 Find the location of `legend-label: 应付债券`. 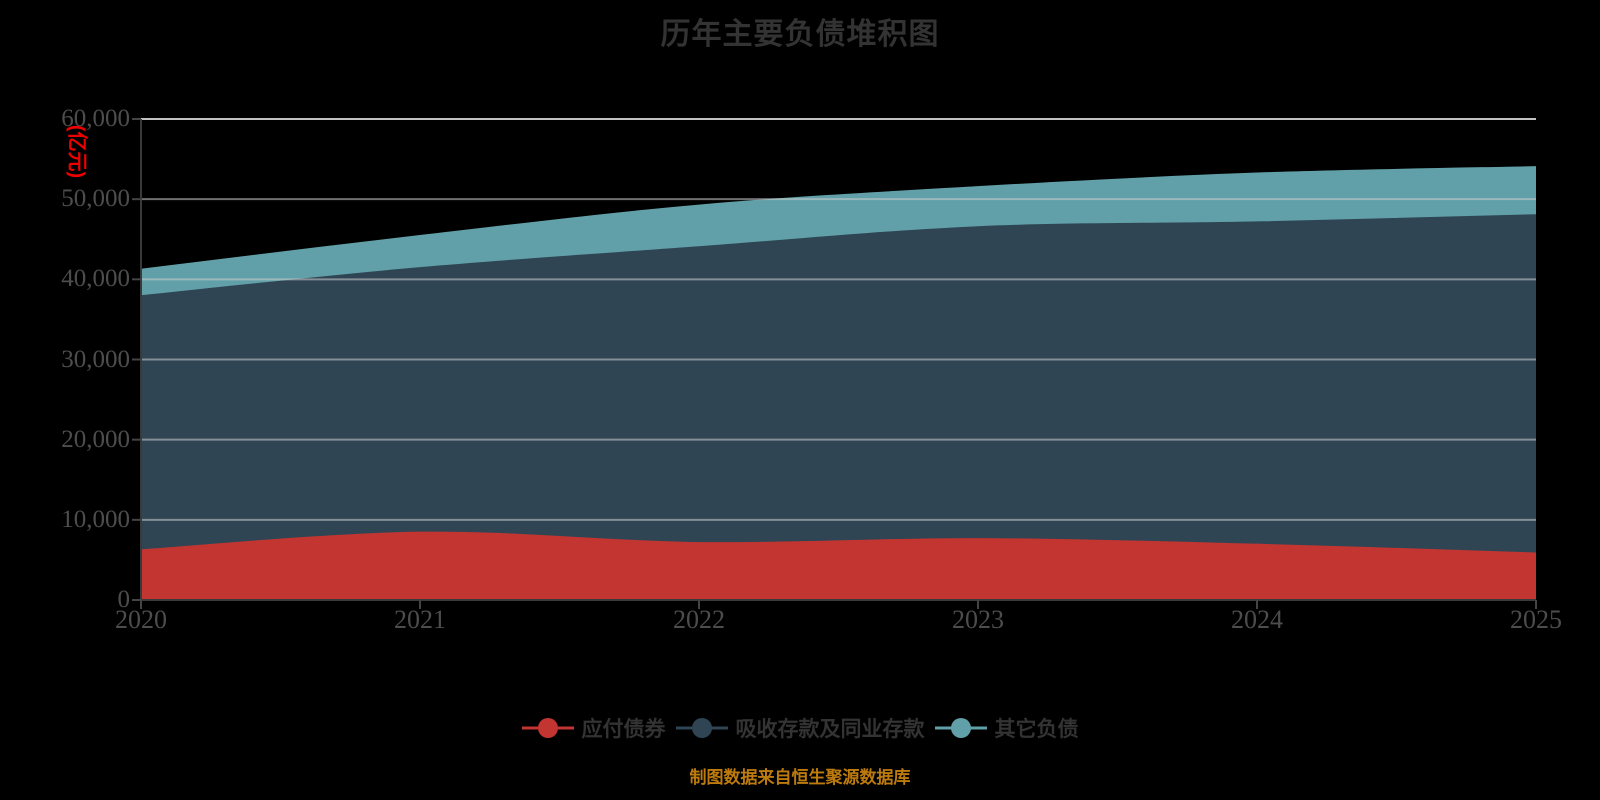

legend-label: 应付债券 is located at coordinates (623, 729).